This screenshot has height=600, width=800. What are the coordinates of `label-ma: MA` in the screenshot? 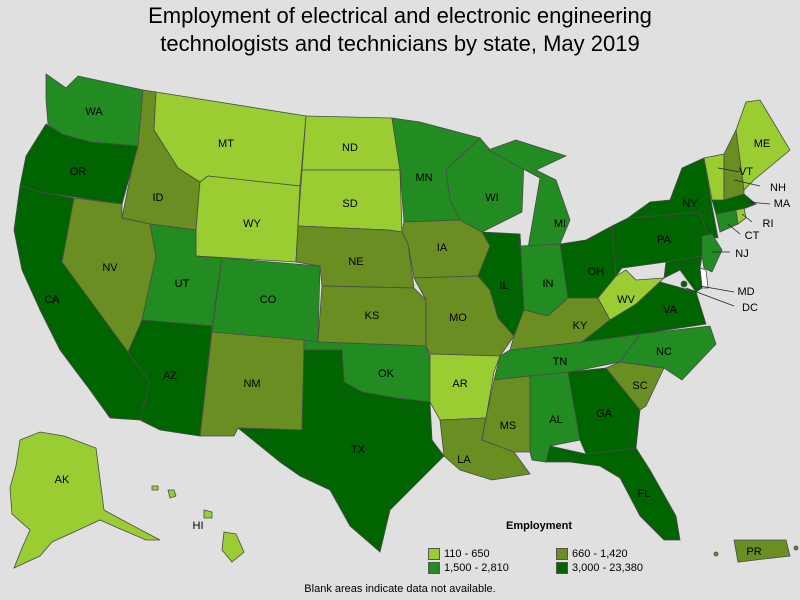 It's located at (782, 204).